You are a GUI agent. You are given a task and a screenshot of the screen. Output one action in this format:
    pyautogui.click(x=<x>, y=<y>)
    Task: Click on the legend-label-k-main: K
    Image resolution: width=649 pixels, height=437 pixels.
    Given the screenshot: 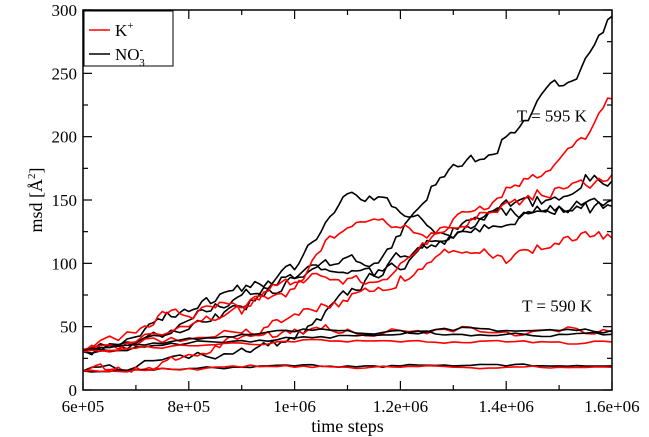 What is the action you would take?
    pyautogui.click(x=121, y=30)
    